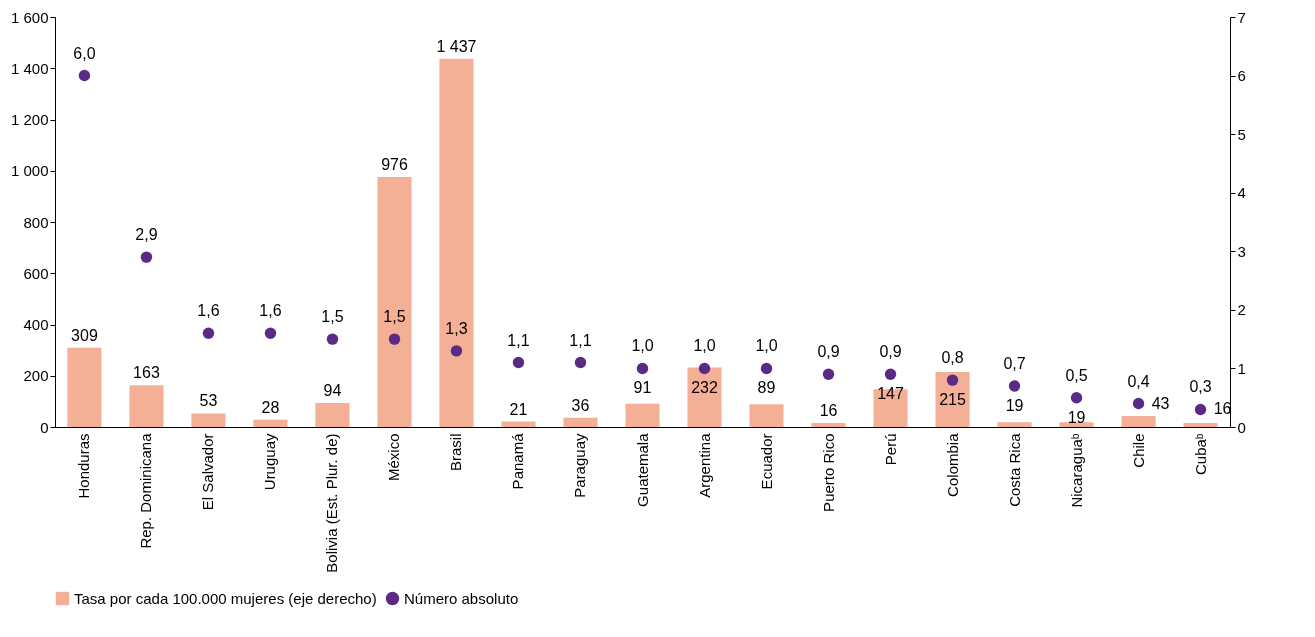  I want to click on x-tick-label: Ecuador, so click(766, 461).